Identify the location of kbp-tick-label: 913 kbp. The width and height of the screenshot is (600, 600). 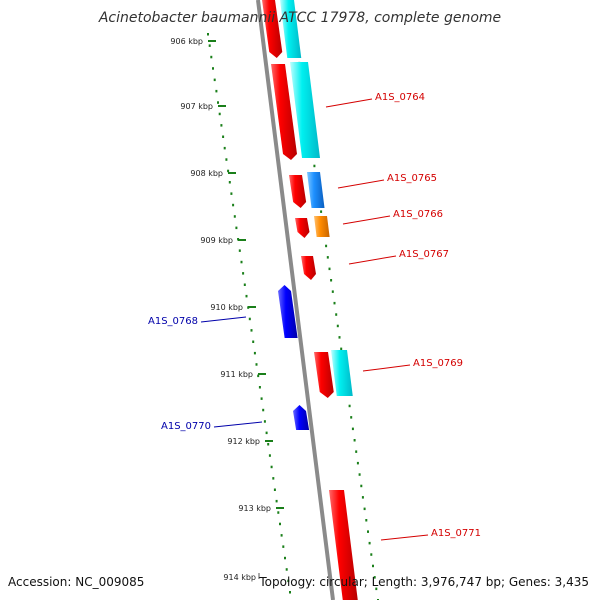
(254, 508).